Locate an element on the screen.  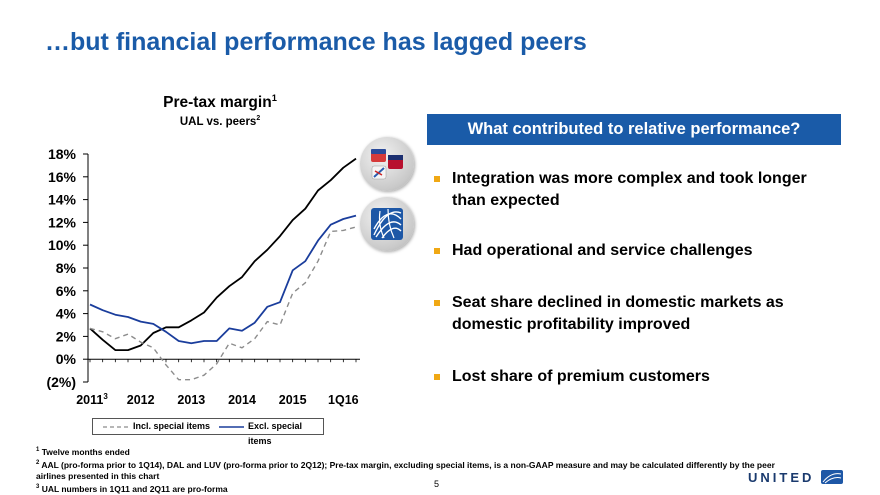
x-tick-label: 2014 is located at coordinates (242, 400).